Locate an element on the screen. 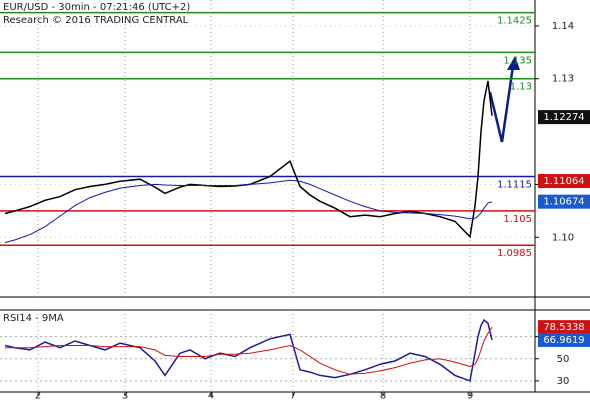 Image resolution: width=590 pixels, height=400 pixels. price-label: 1.12274 is located at coordinates (563, 117).